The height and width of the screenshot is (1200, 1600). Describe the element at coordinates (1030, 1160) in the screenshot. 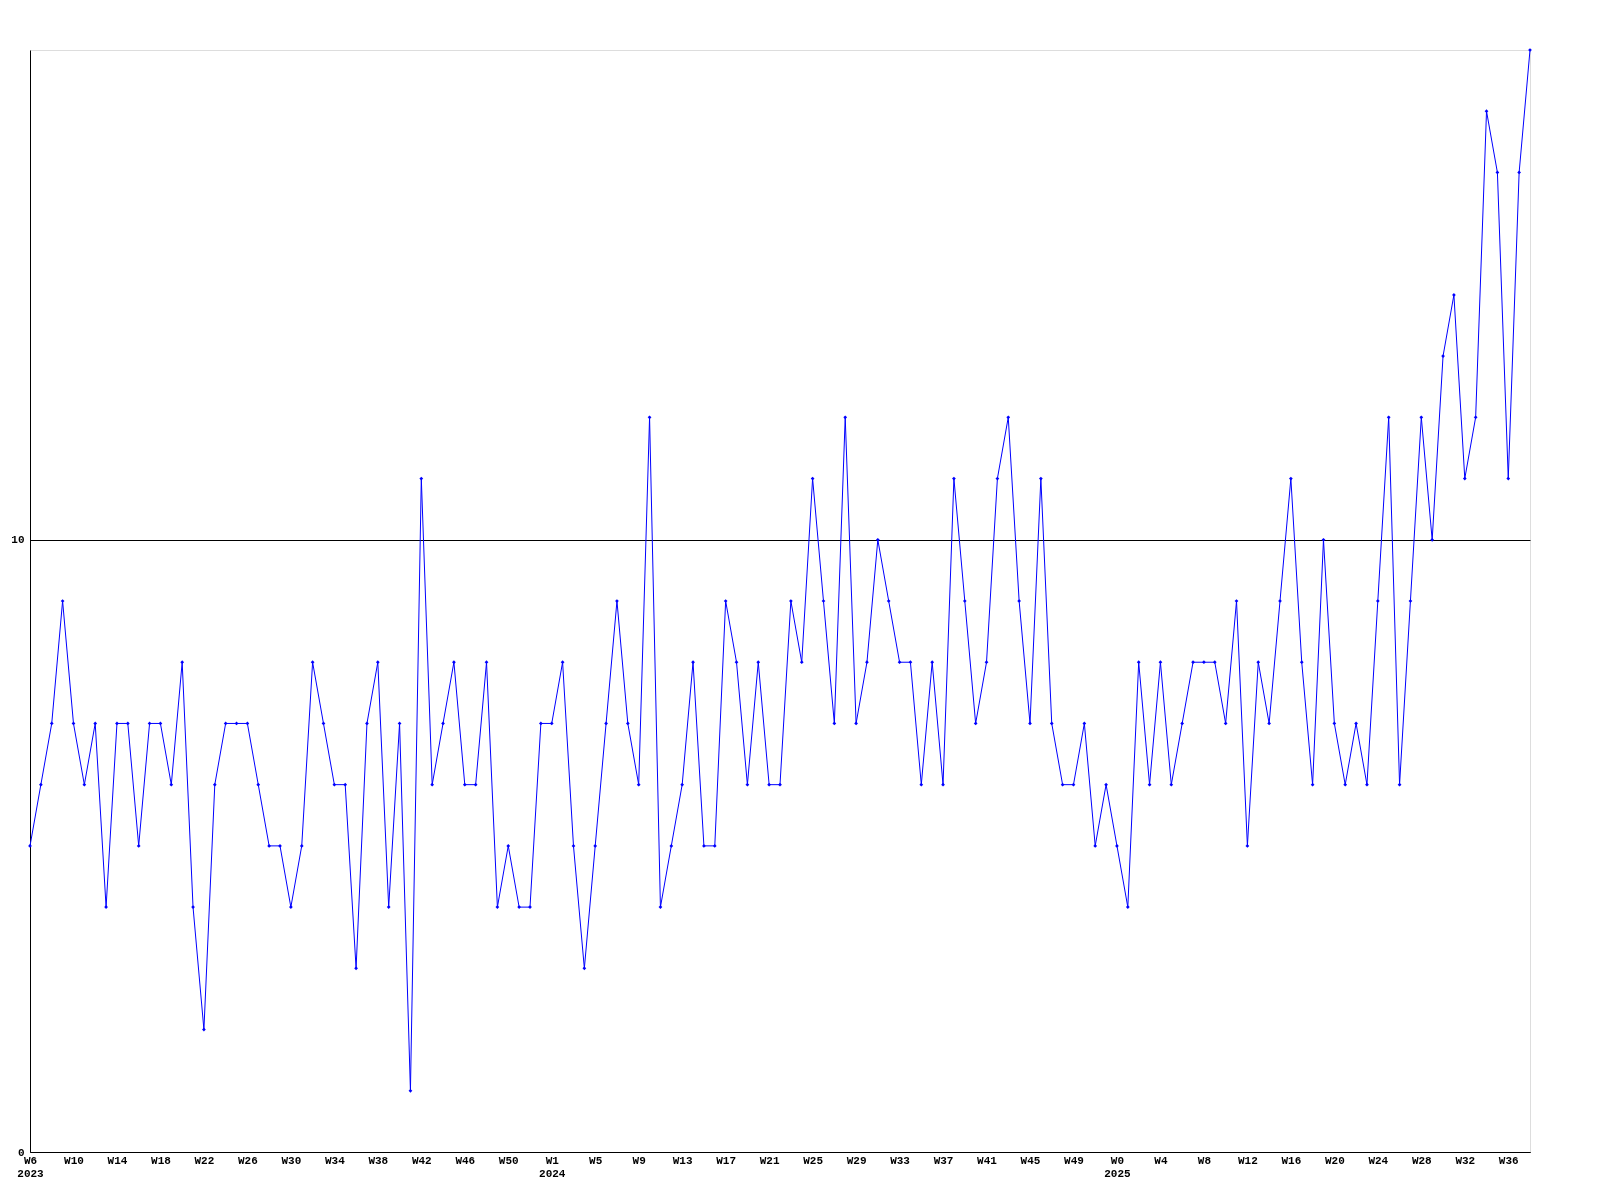

I see `x-tick-label: W45` at that location.